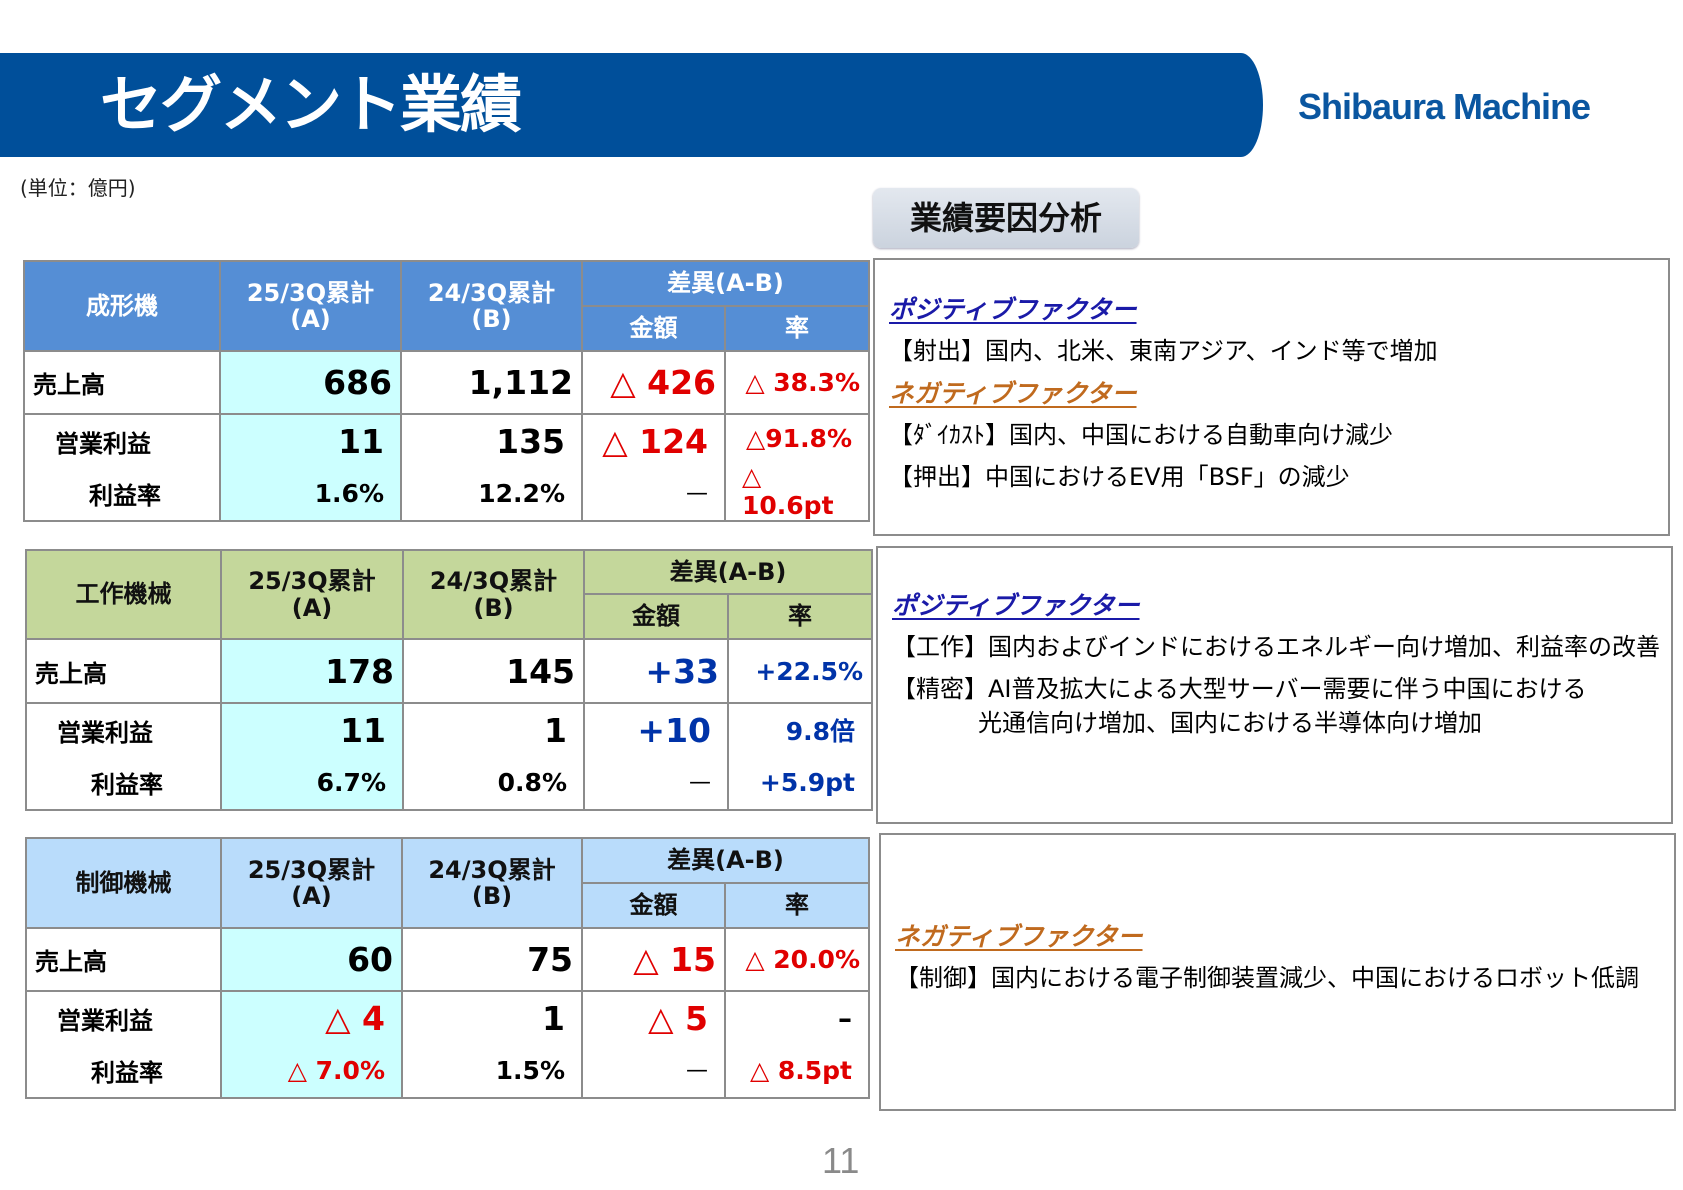  I want to click on unit-label: (単位：億円), so click(78, 188).